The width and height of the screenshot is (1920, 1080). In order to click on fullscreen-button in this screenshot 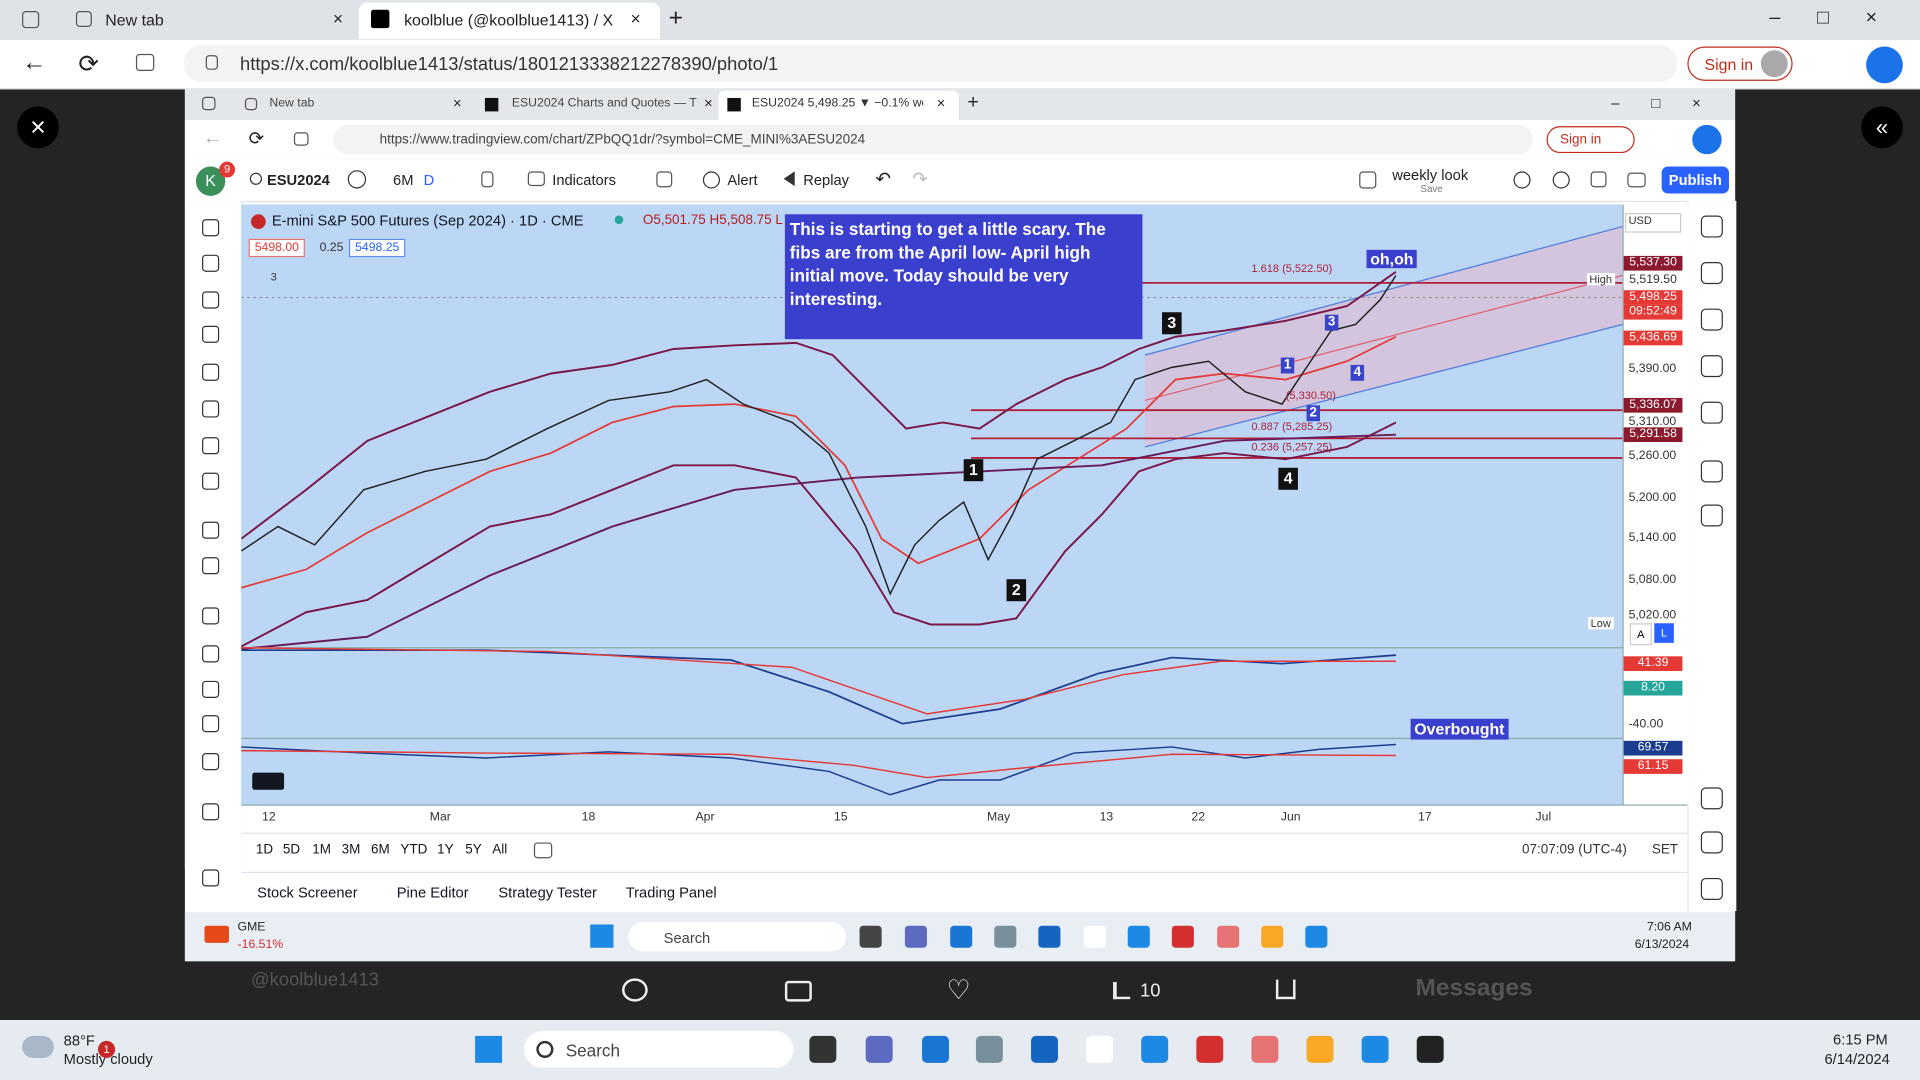, I will do `click(1598, 179)`.